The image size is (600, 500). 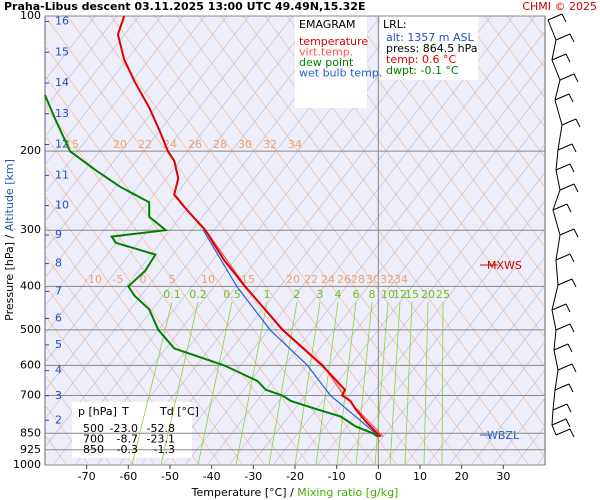 I want to click on altitude-tick-label: 7, so click(x=58, y=290).